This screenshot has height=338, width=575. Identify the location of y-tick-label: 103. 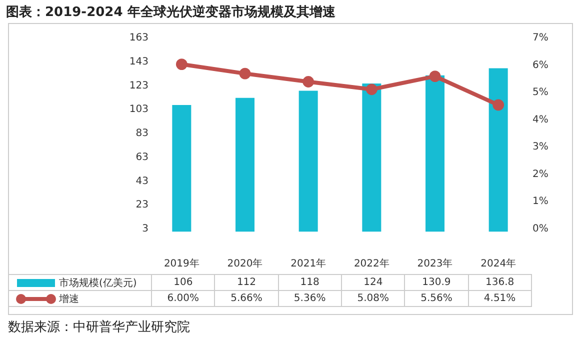
(138, 110).